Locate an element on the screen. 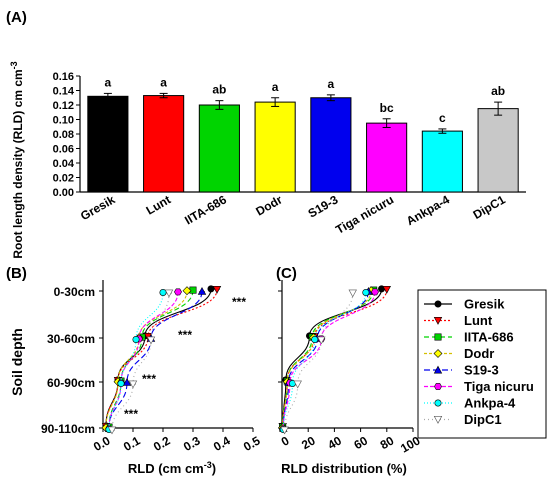  legend-label-s19-3: S19-3 is located at coordinates (481, 370).